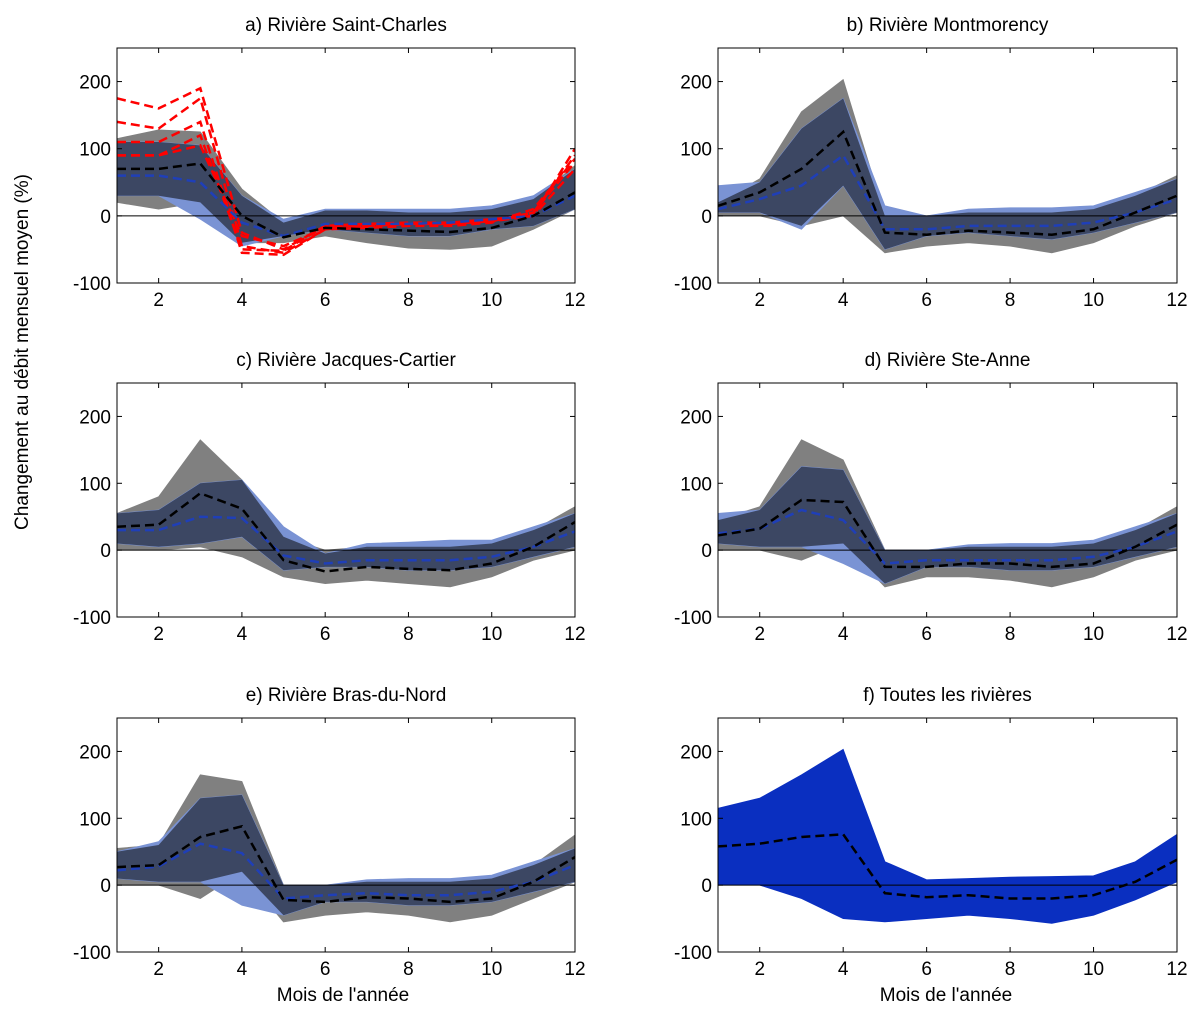  Describe the element at coordinates (948, 360) in the screenshot. I see `panel-title: d) Rivière Ste-Anne` at that location.